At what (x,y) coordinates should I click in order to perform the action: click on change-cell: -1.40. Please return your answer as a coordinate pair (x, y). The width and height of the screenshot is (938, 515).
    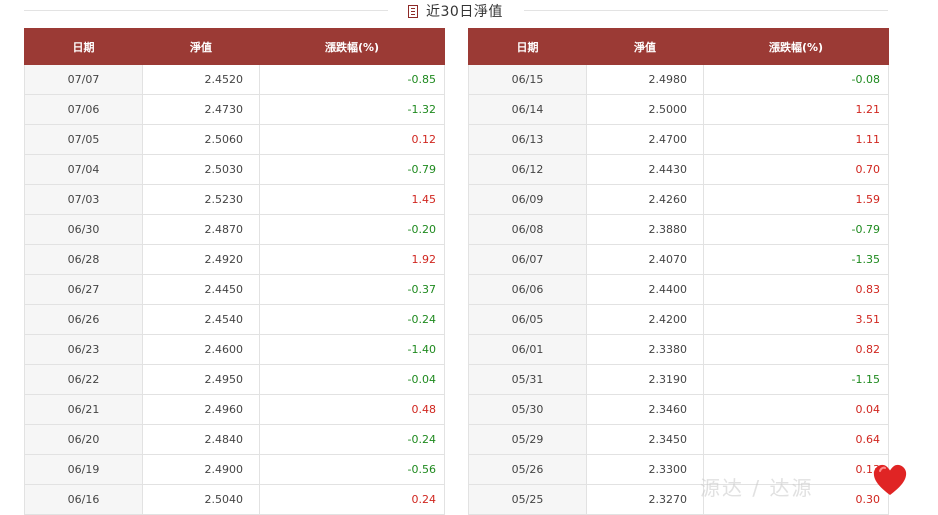
    Looking at the image, I should click on (352, 349).